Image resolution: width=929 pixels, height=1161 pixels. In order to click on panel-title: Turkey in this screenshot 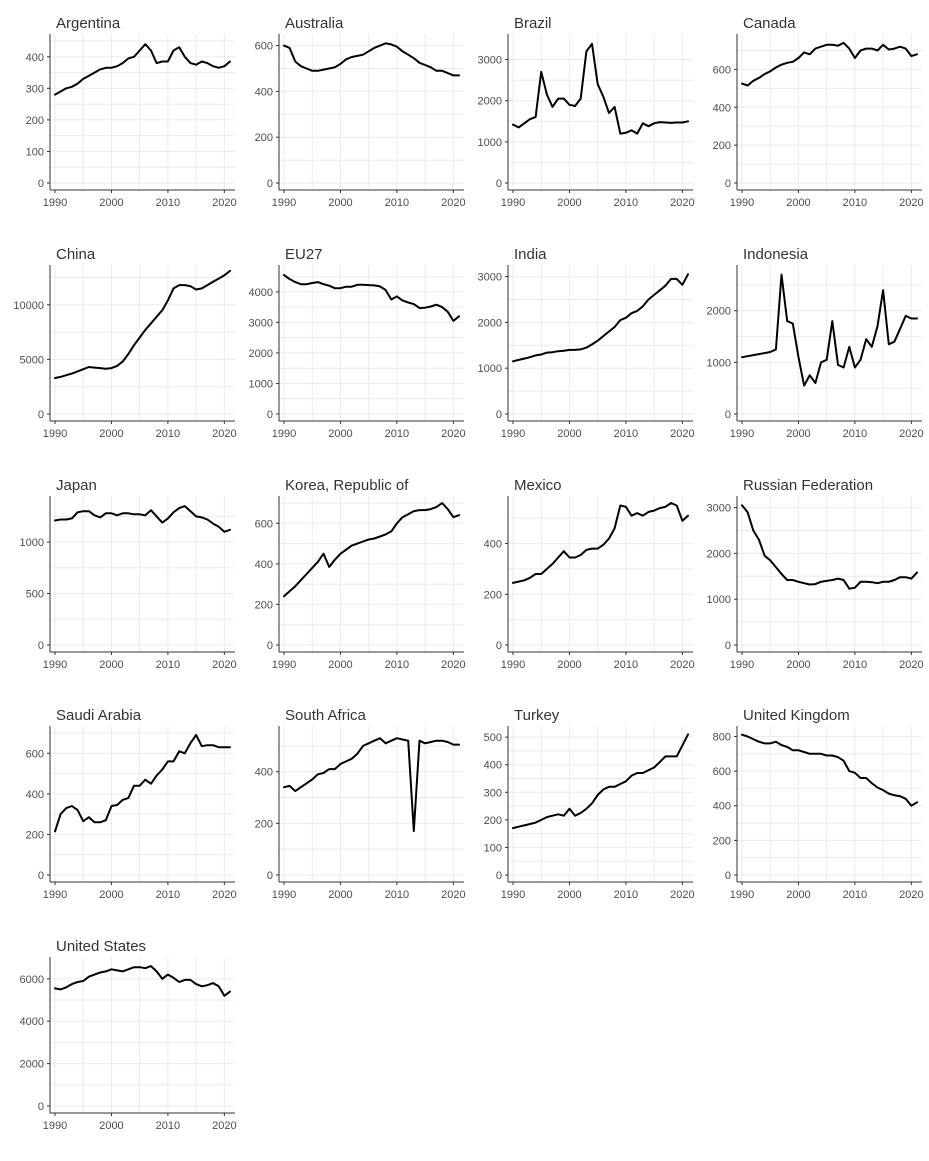, I will do `click(537, 715)`.